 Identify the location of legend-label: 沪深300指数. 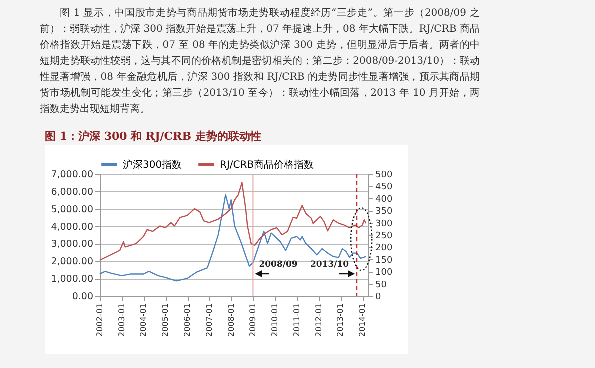
(152, 164).